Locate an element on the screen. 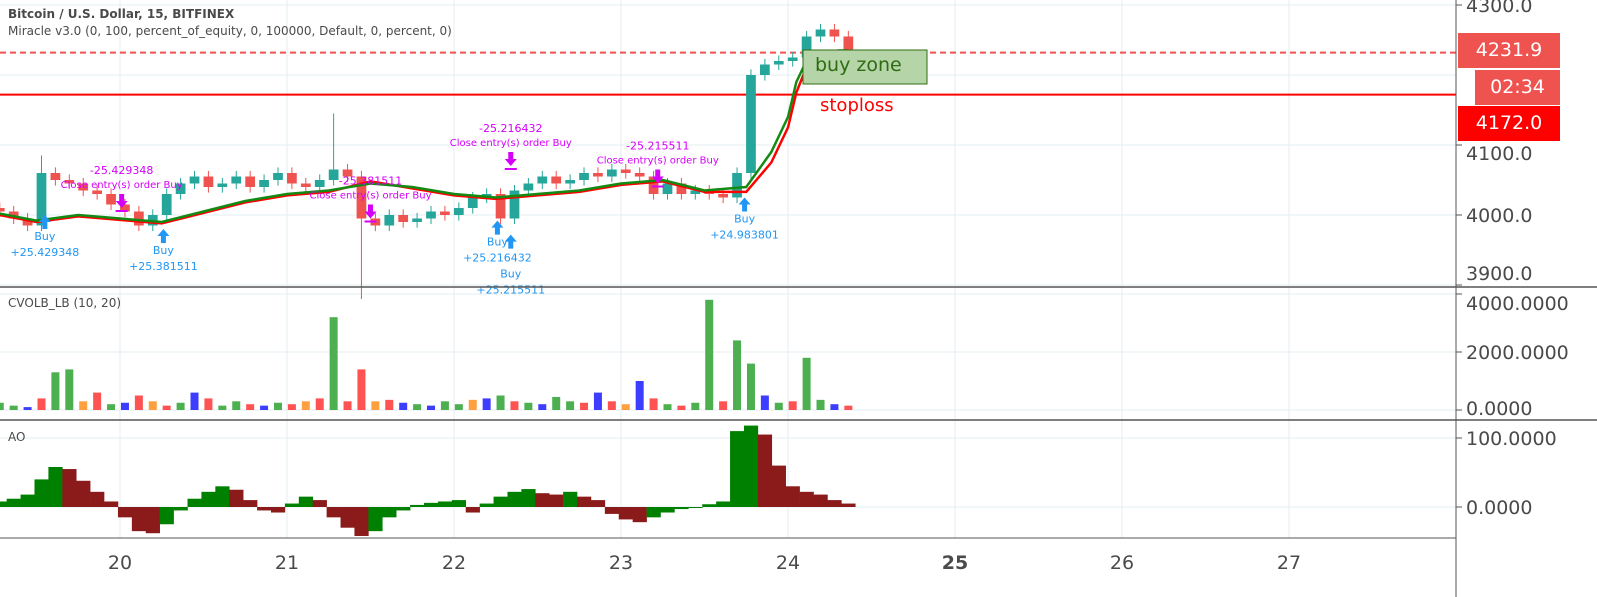  last-price-tag: 4231.9 is located at coordinates (1509, 50).